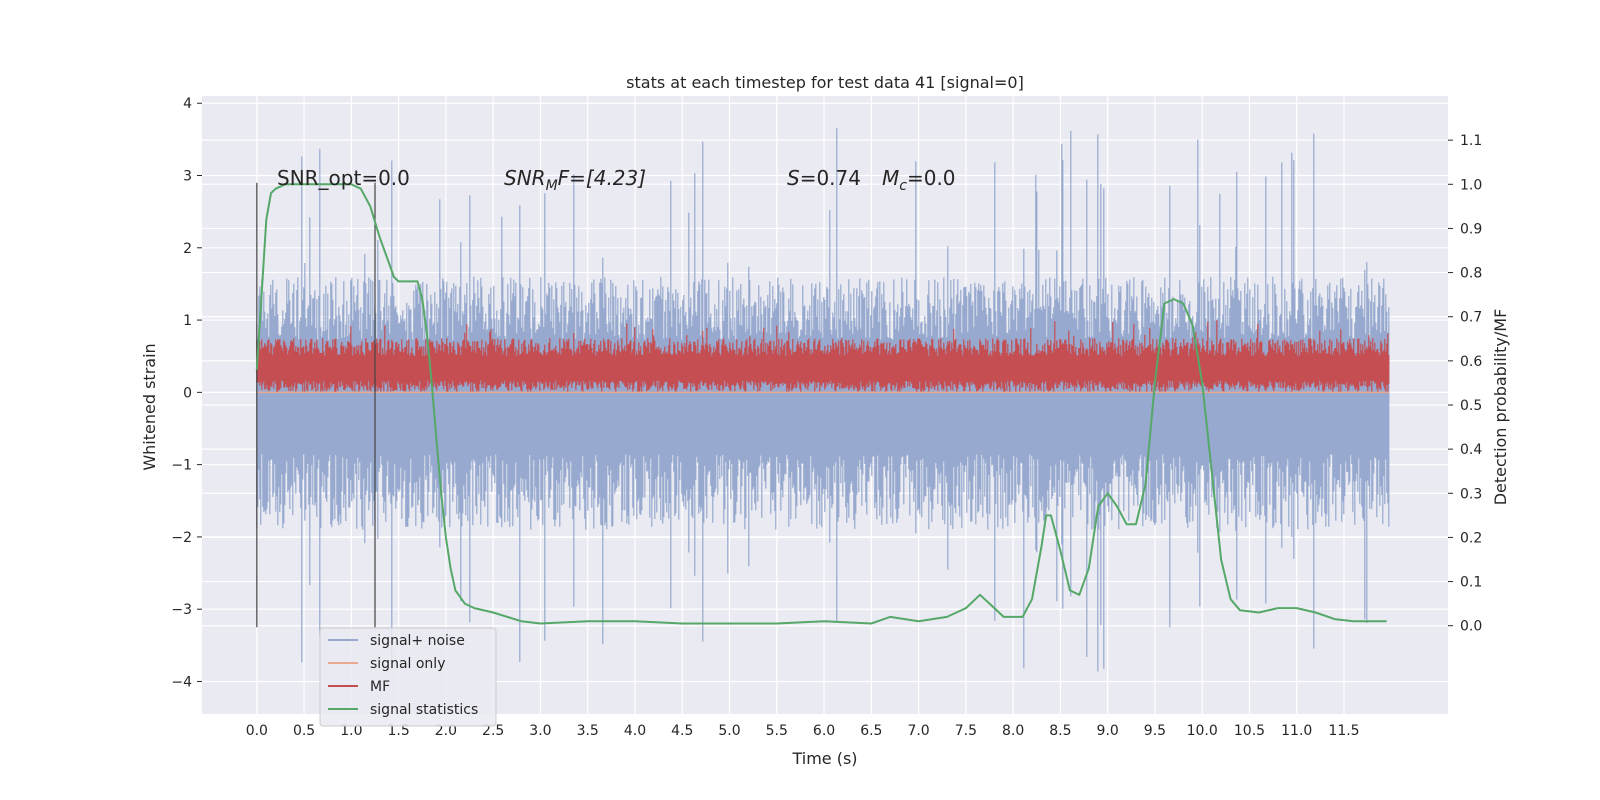 The width and height of the screenshot is (1600, 800). What do you see at coordinates (682, 731) in the screenshot?
I see `x-tick-label: 4.5` at bounding box center [682, 731].